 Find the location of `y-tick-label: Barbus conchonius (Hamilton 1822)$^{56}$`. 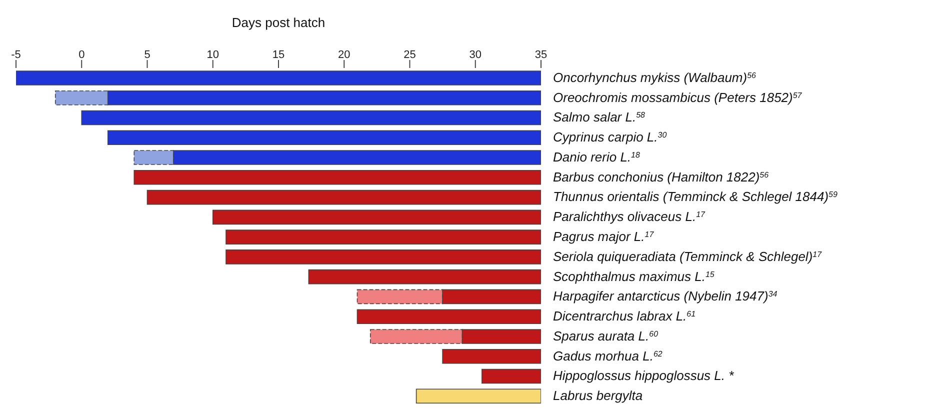

y-tick-label: Barbus conchonius (Hamilton 1822)$^{56}$ is located at coordinates (661, 176).